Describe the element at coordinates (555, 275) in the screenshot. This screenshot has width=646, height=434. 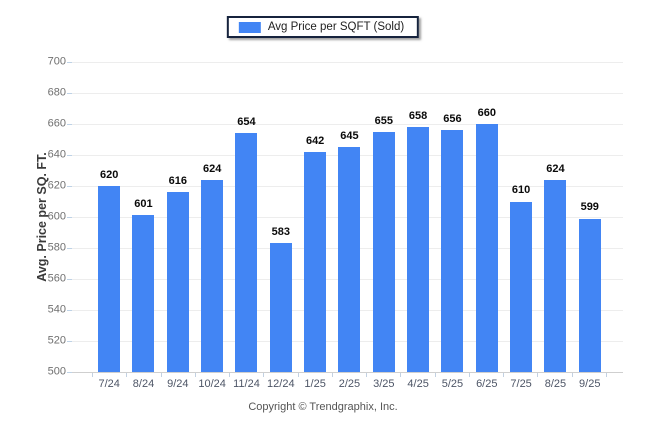
I see `bar-8/25` at that location.